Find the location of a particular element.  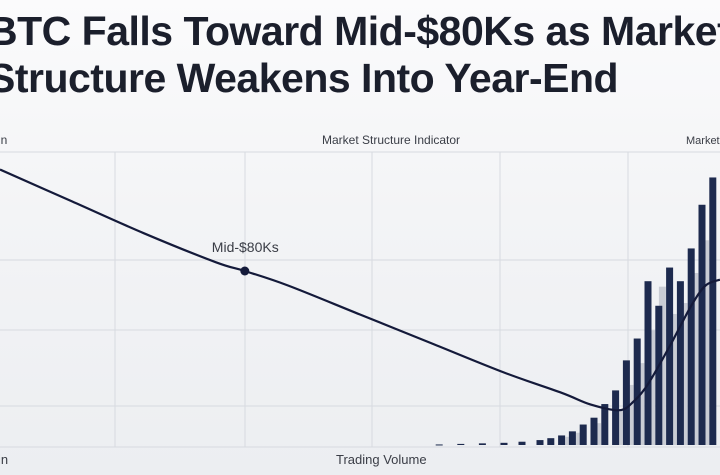

x-axis-label: Trading Volume is located at coordinates (381, 459).